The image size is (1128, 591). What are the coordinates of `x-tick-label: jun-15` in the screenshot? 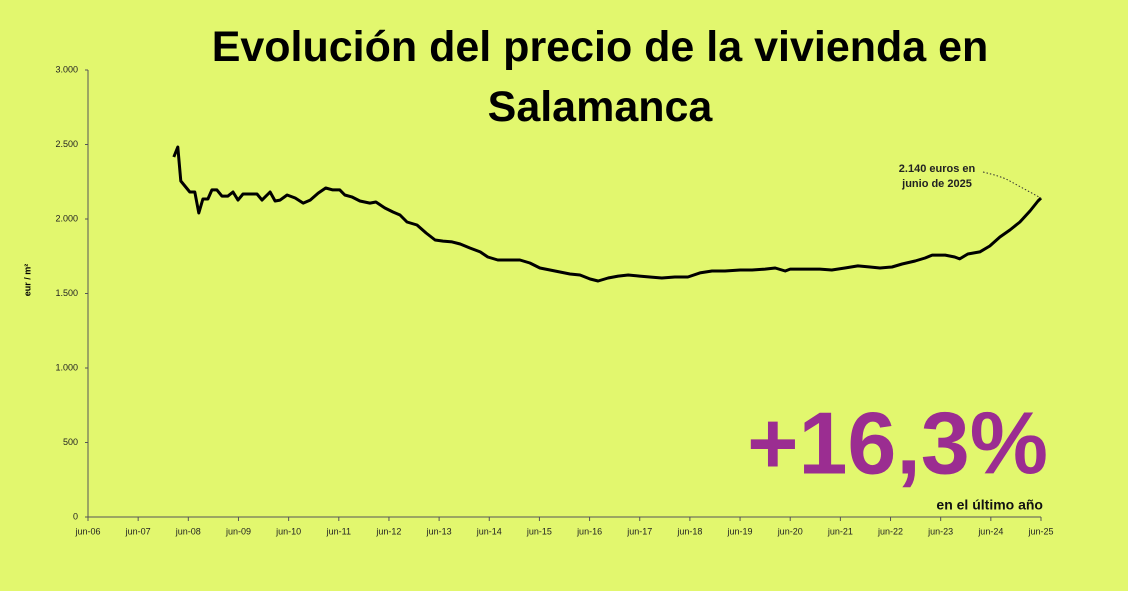 It's located at (539, 531).